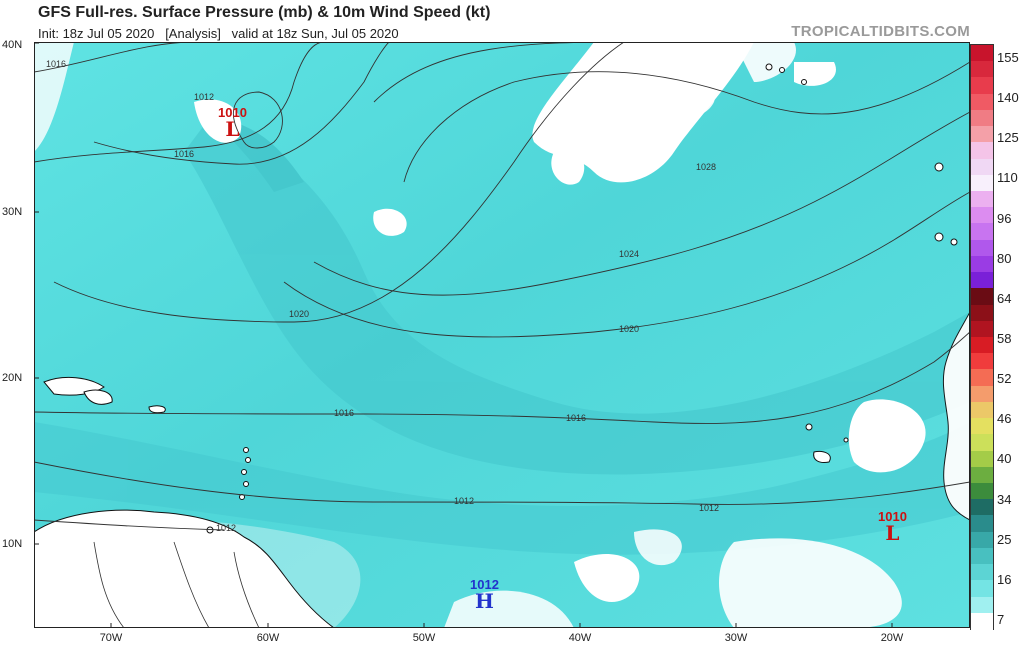 The width and height of the screenshot is (1024, 648). Describe the element at coordinates (12, 378) in the screenshot. I see `lat-label-20n: 20N` at that location.